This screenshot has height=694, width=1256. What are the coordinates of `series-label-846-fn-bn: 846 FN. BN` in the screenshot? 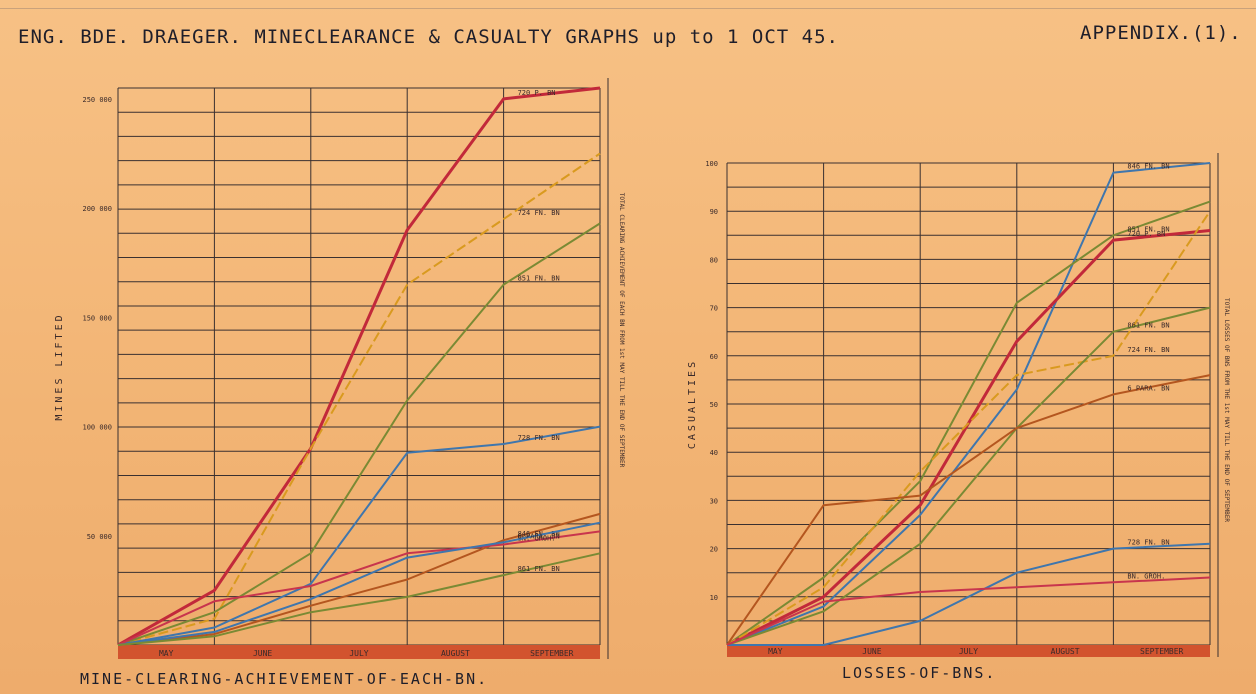 It's located at (1148, 167).